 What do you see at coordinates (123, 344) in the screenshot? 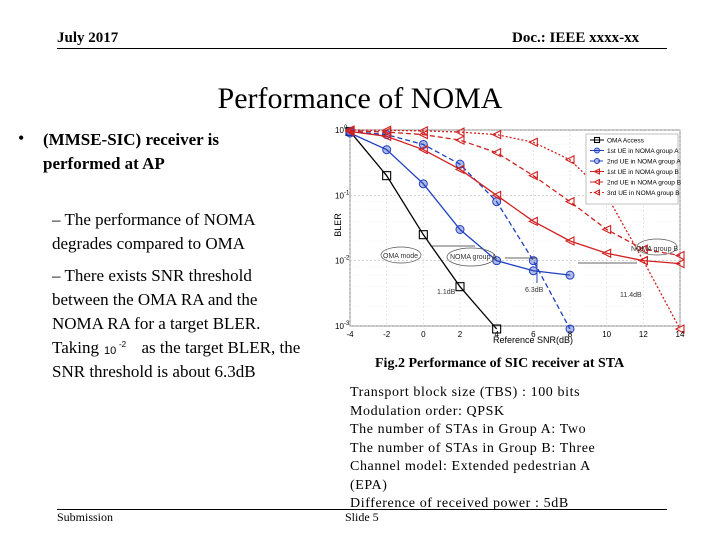
I see `inline-formula-exp: -2` at bounding box center [123, 344].